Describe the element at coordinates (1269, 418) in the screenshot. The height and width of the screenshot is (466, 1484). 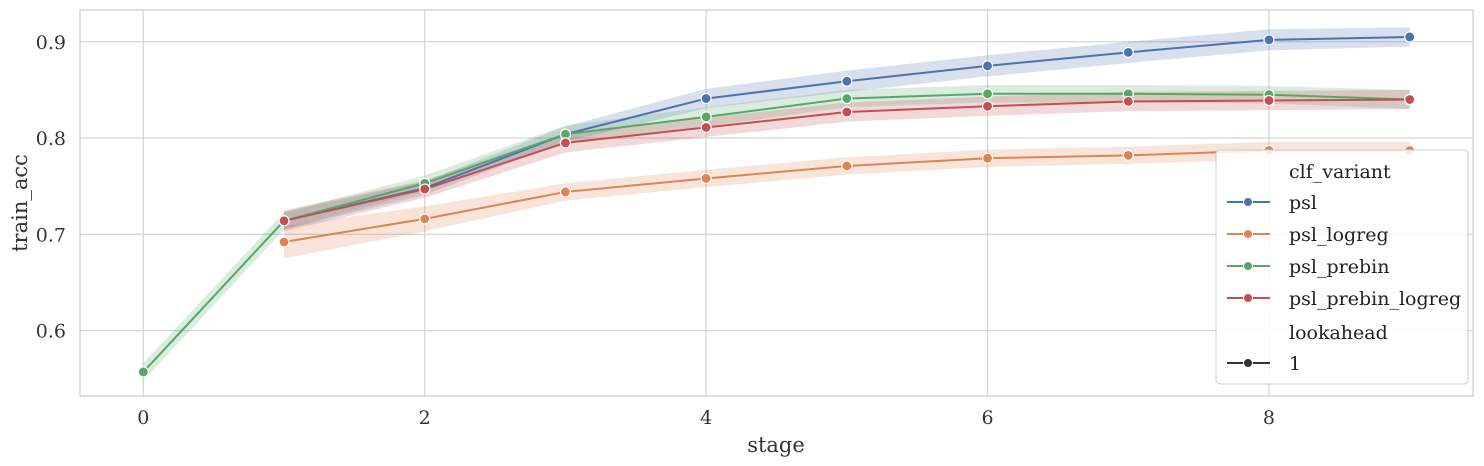
I see `x-tick-label: 8` at that location.